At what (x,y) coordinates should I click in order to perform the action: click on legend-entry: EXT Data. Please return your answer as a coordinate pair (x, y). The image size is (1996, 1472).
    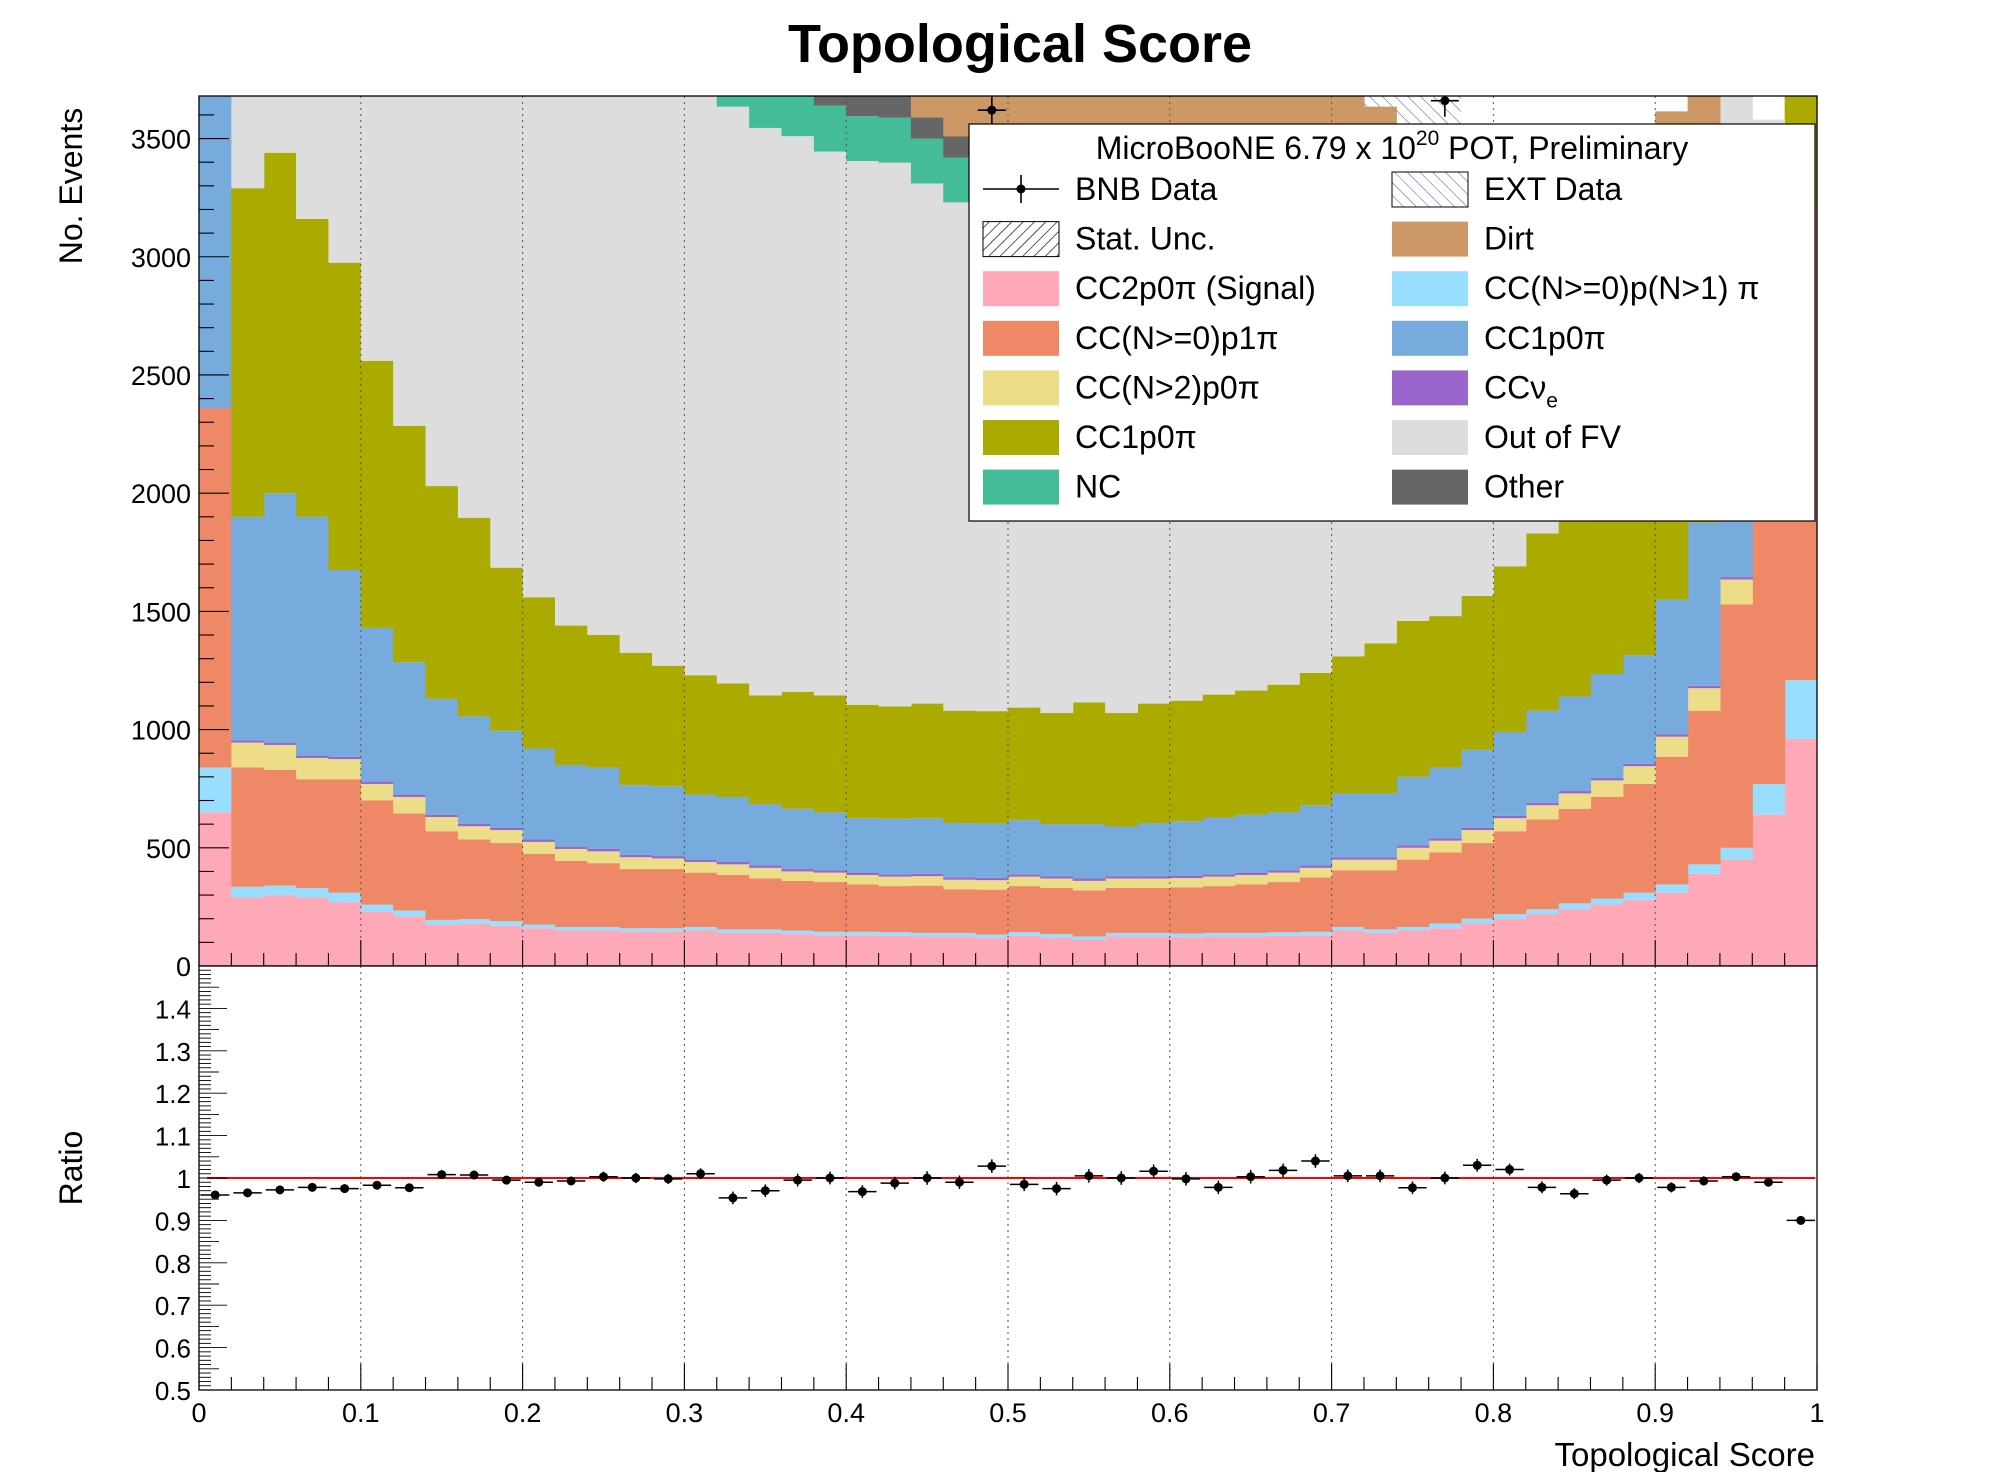
    Looking at the image, I should click on (1506, 189).